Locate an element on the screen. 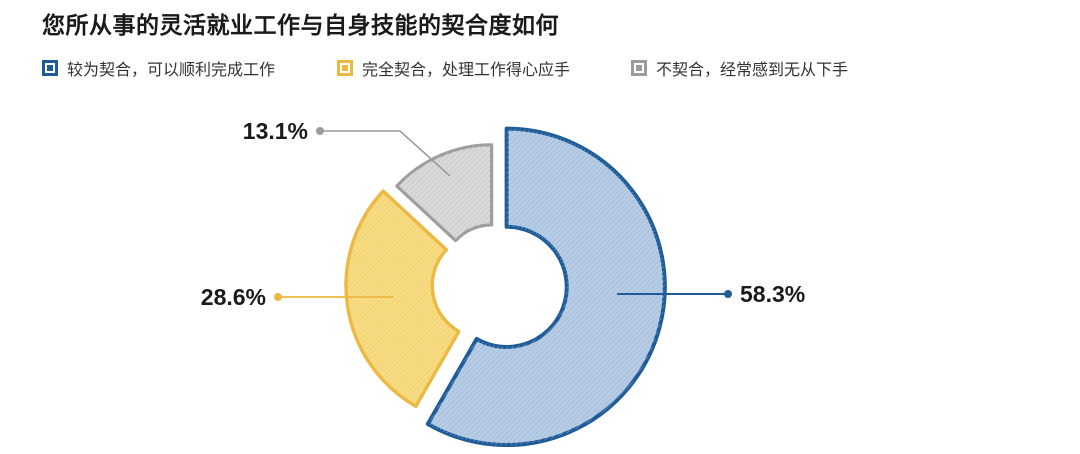 This screenshot has width=1080, height=454. legend-label: 不契合，经常感到无从下手 is located at coordinates (752, 70).